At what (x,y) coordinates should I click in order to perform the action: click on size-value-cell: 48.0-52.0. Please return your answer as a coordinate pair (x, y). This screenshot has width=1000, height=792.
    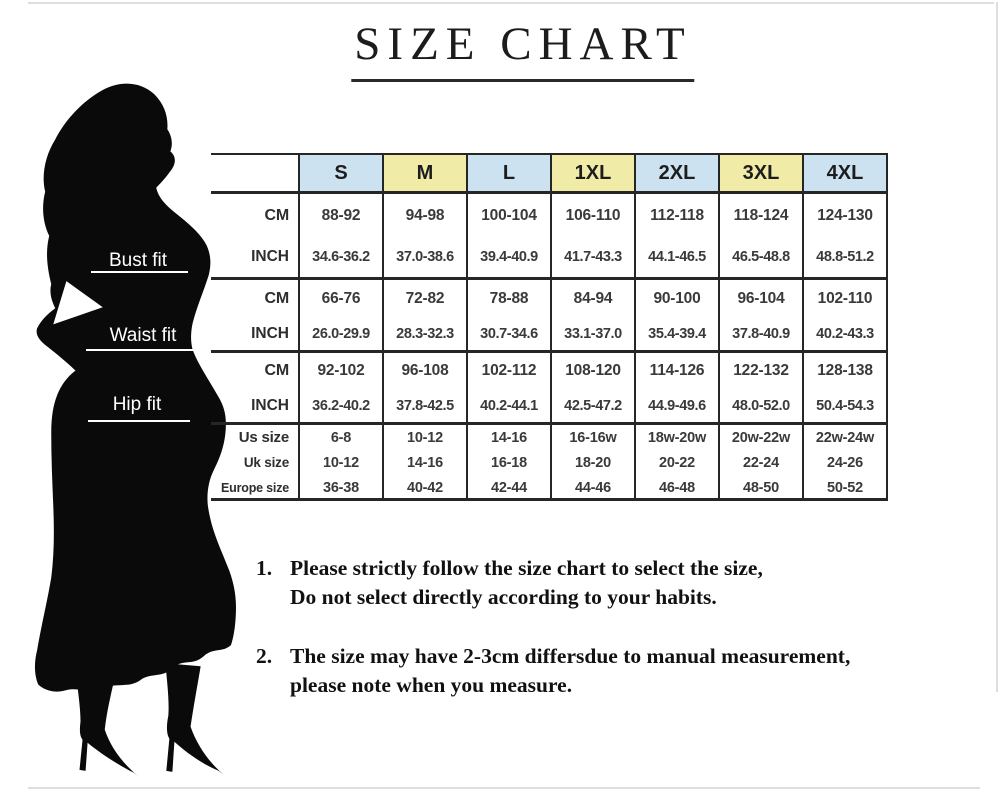
    Looking at the image, I should click on (760, 407).